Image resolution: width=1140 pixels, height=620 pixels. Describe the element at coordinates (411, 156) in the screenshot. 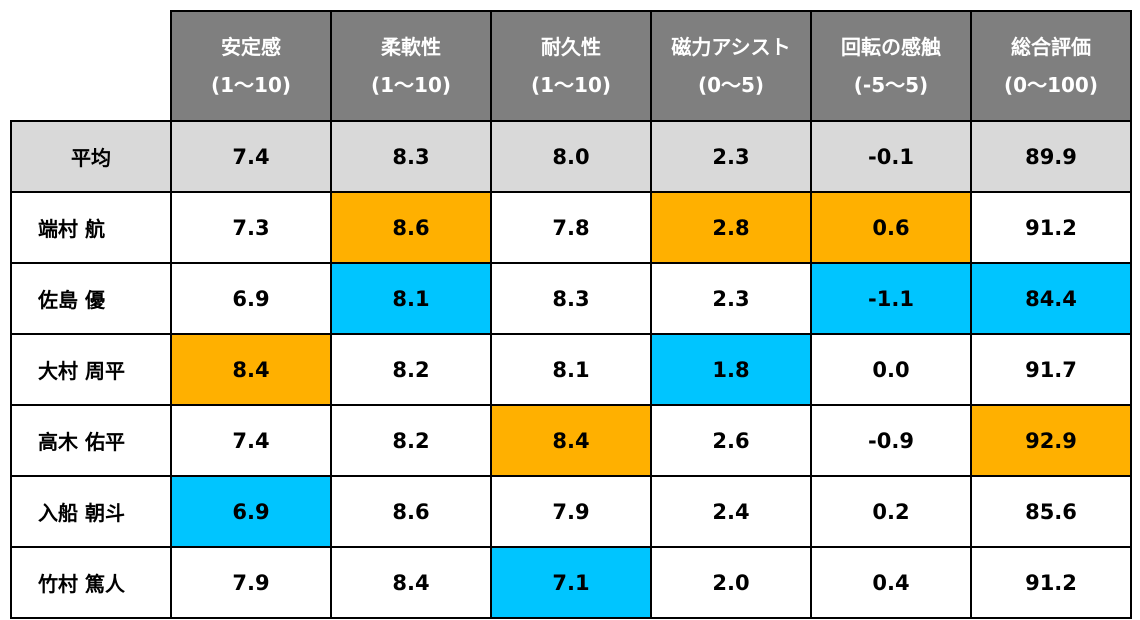

I see `average-cell: 8.3` at that location.